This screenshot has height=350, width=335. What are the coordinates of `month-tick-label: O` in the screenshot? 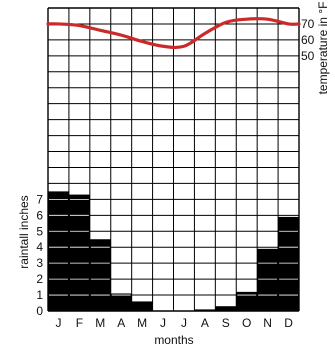 It's located at (246, 323).